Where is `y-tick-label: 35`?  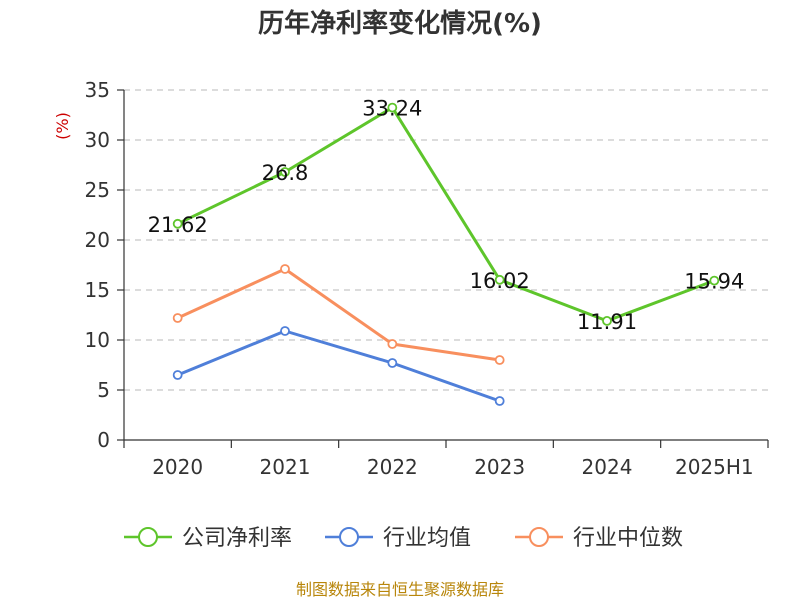 y-tick-label: 35 is located at coordinates (97, 90).